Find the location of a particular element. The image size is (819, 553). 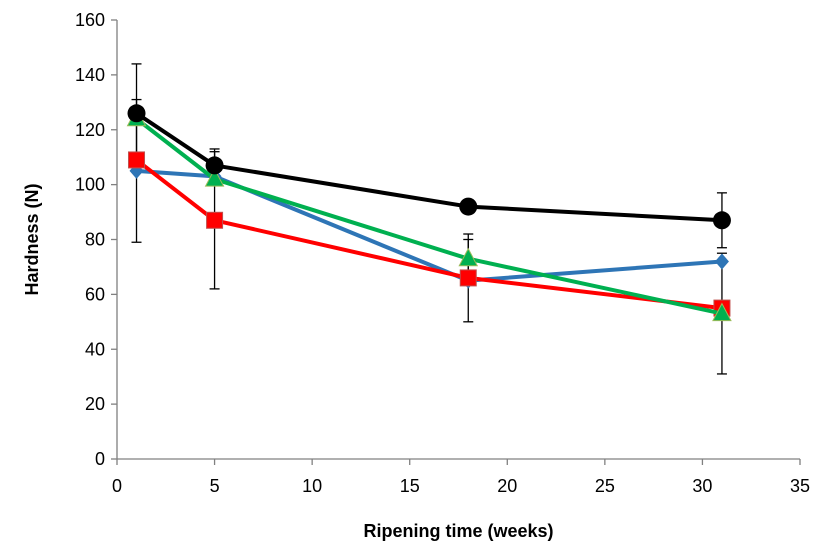

y-axis-title: Hardness (N) is located at coordinates (32, 239).